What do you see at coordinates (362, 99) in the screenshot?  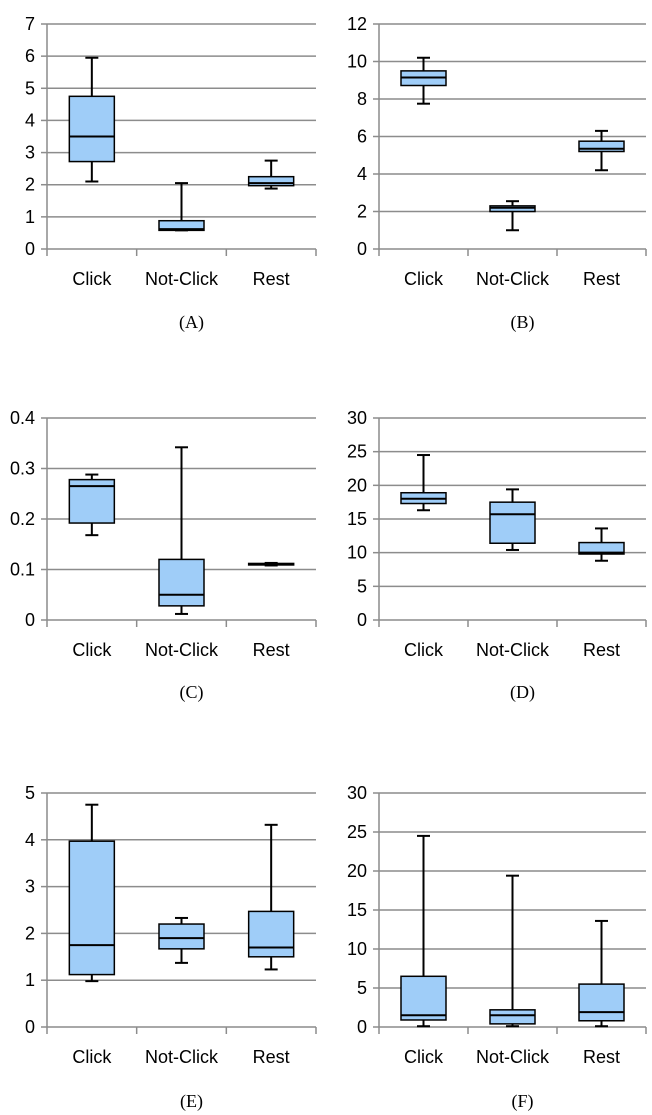 I see `y-tick-label: 8` at bounding box center [362, 99].